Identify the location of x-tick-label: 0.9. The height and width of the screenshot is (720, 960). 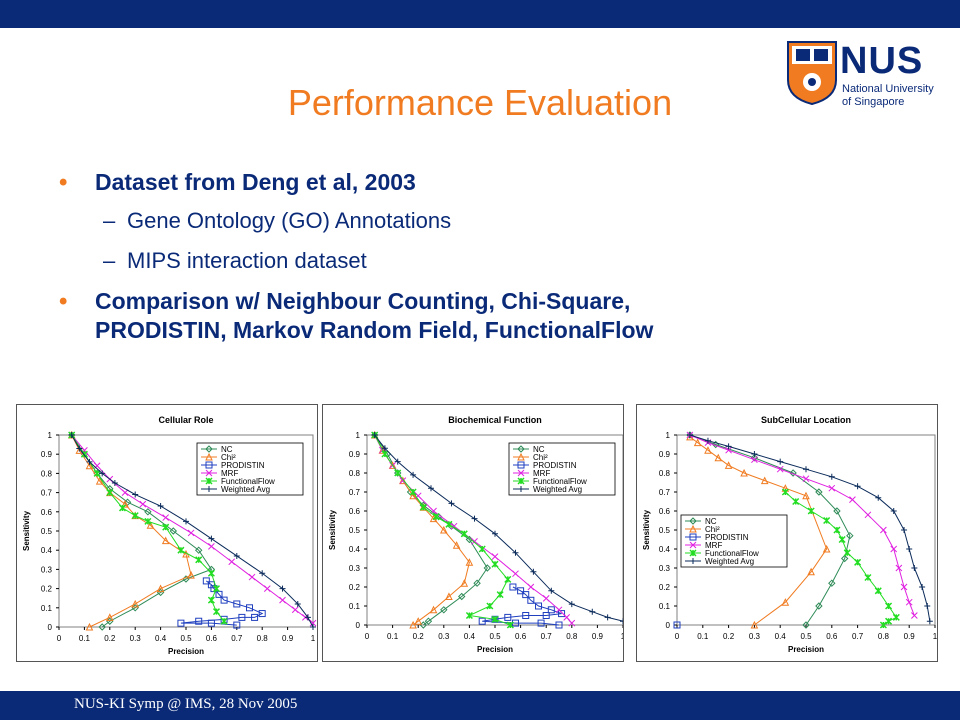
(288, 638).